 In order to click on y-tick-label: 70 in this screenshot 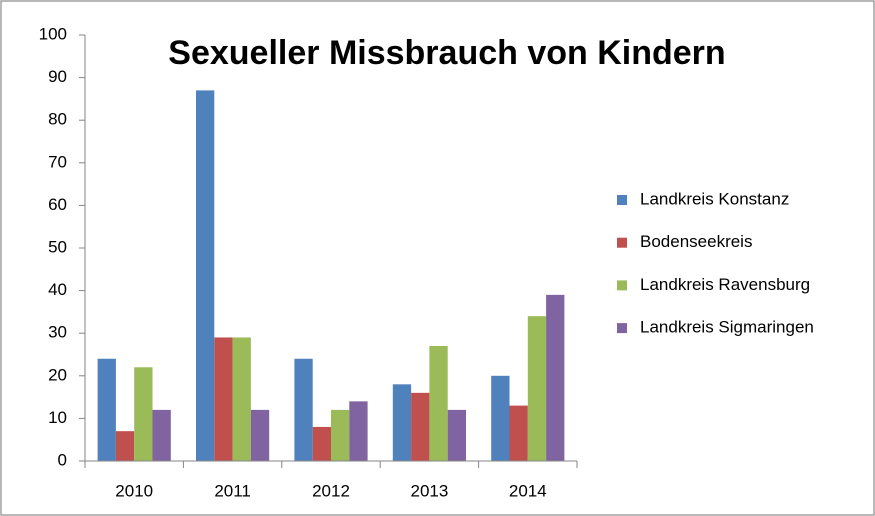, I will do `click(57, 161)`.